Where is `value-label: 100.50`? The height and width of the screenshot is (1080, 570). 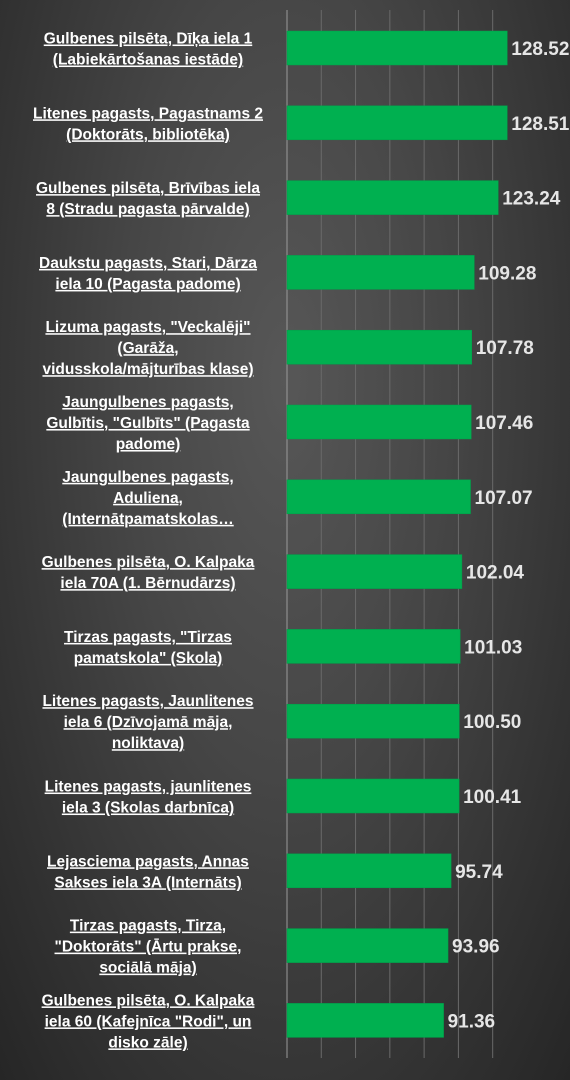
value-label: 100.50 is located at coordinates (492, 722).